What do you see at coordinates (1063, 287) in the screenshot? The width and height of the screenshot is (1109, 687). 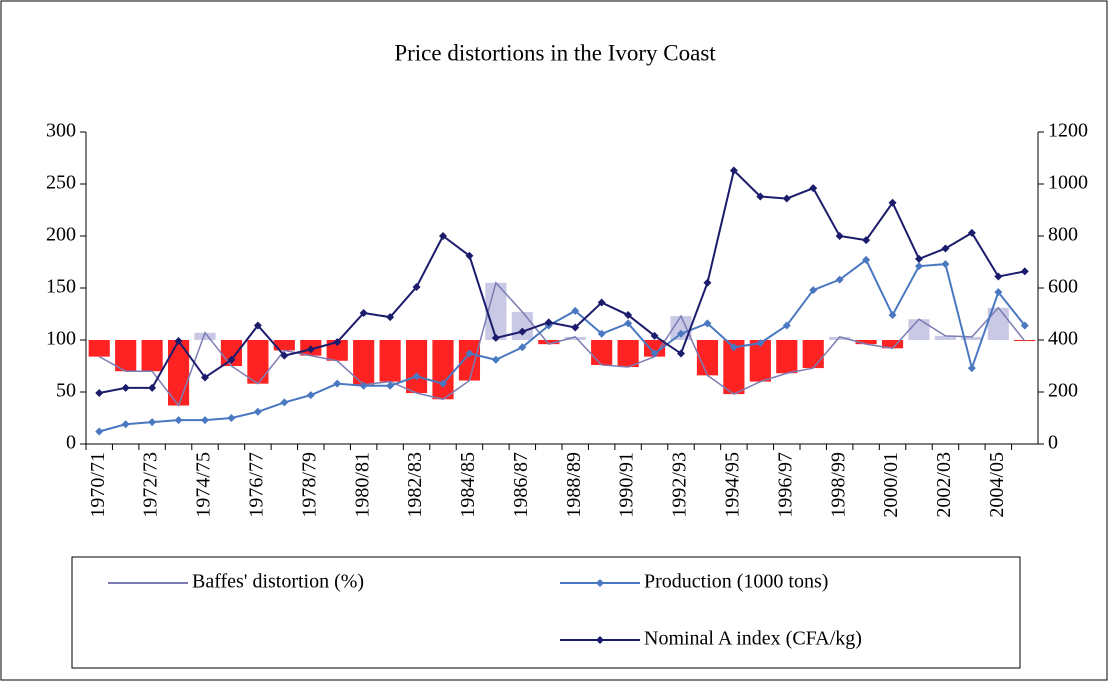 I see `y2-tick-label: 600` at bounding box center [1063, 287].